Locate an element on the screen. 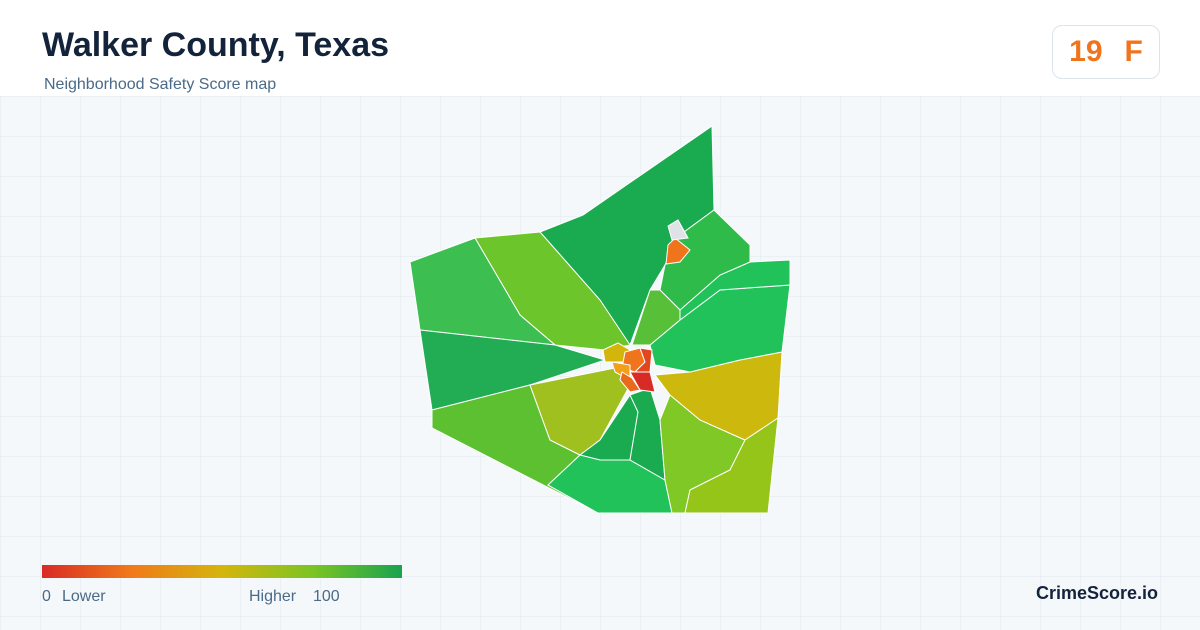 The width and height of the screenshot is (1200, 630). legend-low: Lower is located at coordinates (84, 596).